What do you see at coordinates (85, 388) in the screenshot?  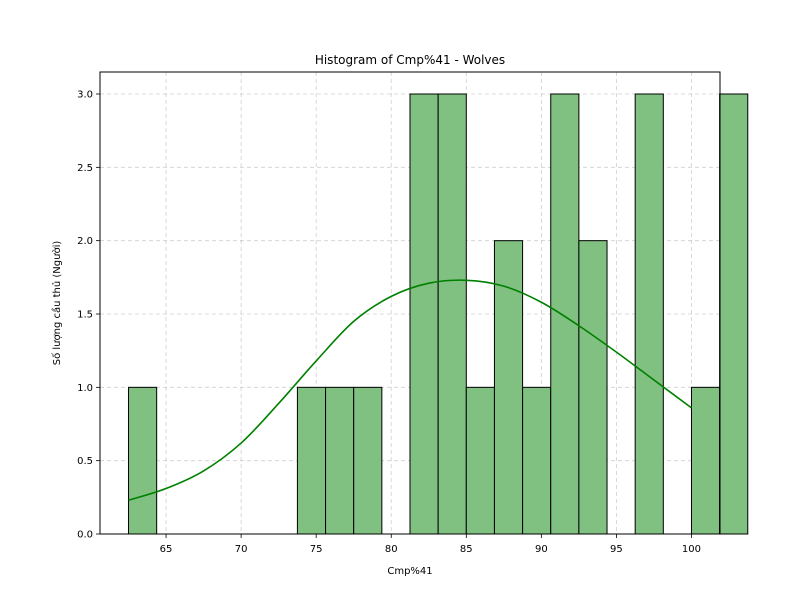 I see `y-tick-label: 1.0` at bounding box center [85, 388].